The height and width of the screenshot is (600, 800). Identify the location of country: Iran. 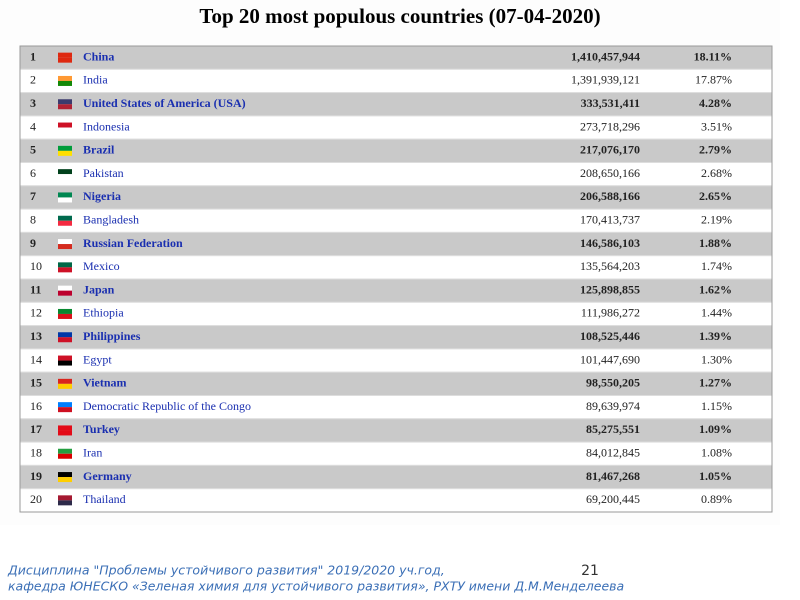
(92, 453).